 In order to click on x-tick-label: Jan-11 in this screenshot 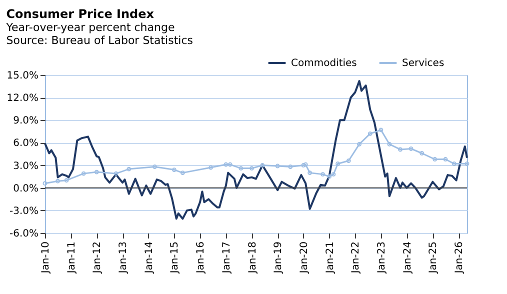, I will do `click(72, 258)`.